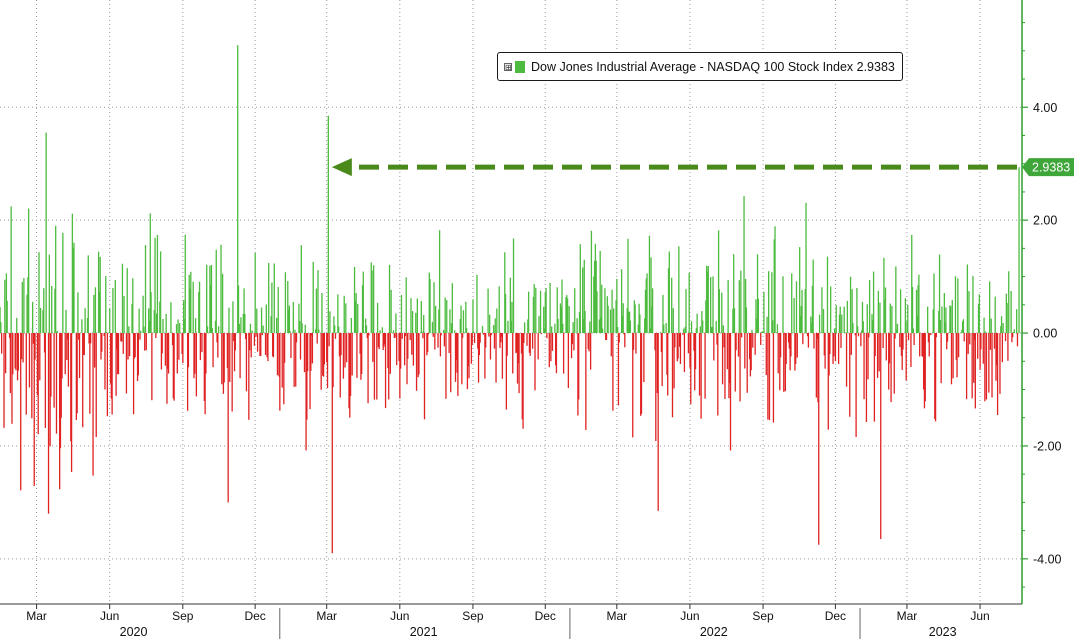 Image resolution: width=1074 pixels, height=639 pixels. What do you see at coordinates (341, 167) in the screenshot?
I see `arrow-head` at bounding box center [341, 167].